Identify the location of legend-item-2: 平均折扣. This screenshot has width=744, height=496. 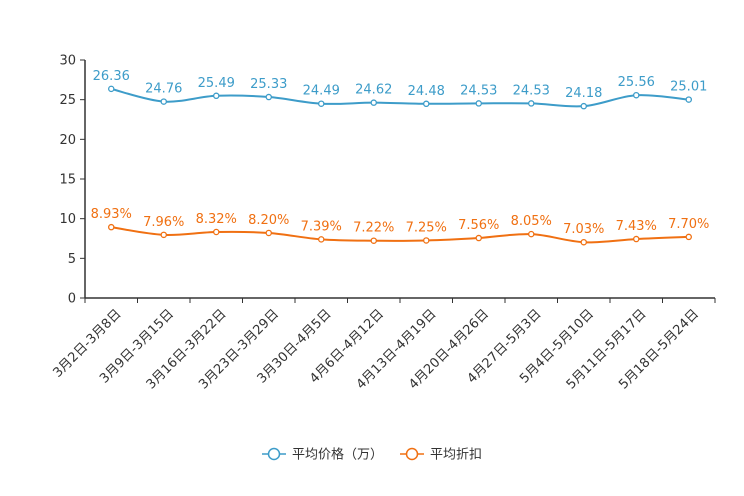
(441, 455).